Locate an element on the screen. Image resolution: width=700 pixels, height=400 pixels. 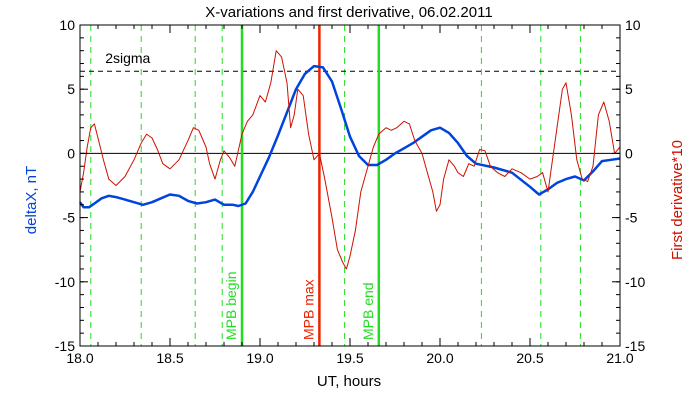
y-tick-label-right-4: 5 is located at coordinates (629, 89).